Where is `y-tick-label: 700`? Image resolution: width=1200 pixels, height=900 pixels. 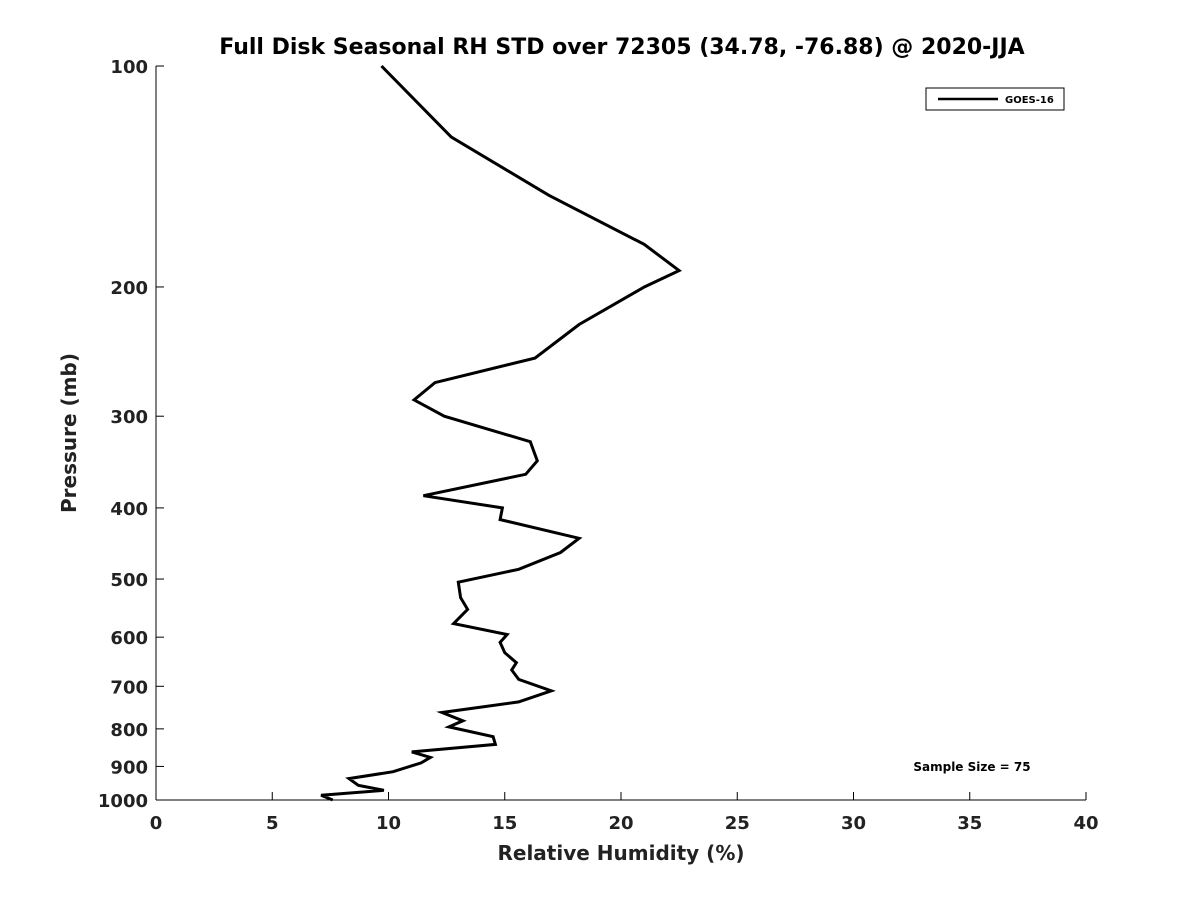
y-tick-label: 700 is located at coordinates (129, 687).